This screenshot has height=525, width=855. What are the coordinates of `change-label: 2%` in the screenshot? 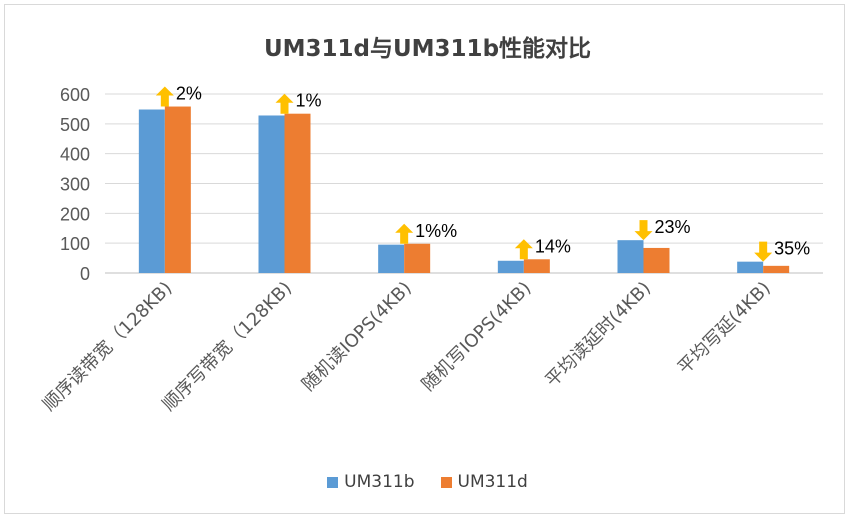 It's located at (189, 94).